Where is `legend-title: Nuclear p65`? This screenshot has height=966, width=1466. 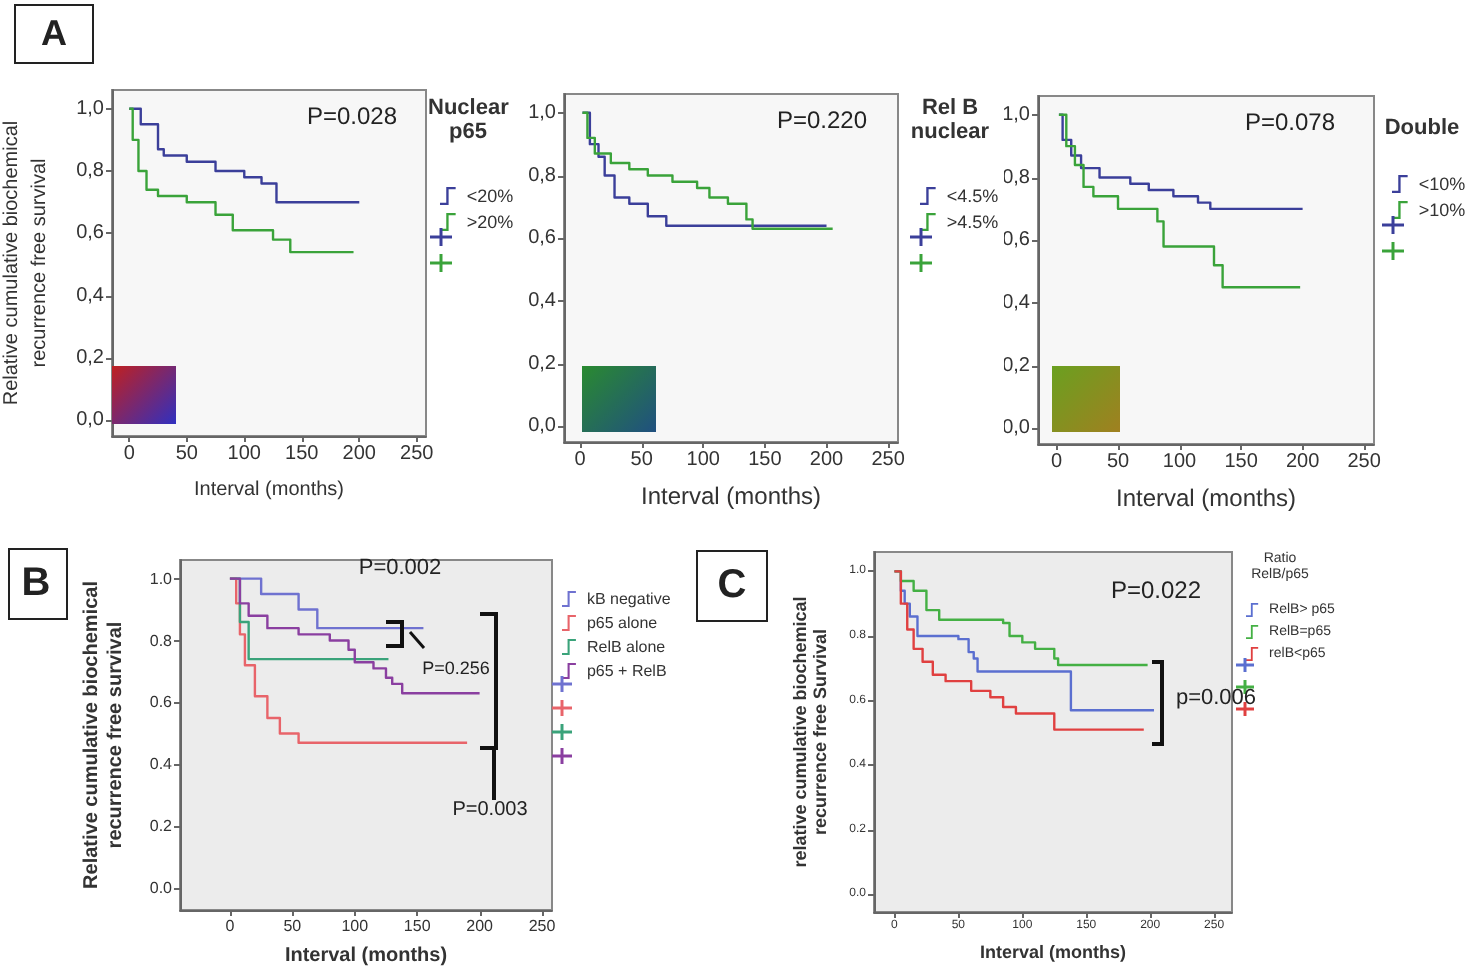 legend-title: Nuclear p65 is located at coordinates (468, 120).